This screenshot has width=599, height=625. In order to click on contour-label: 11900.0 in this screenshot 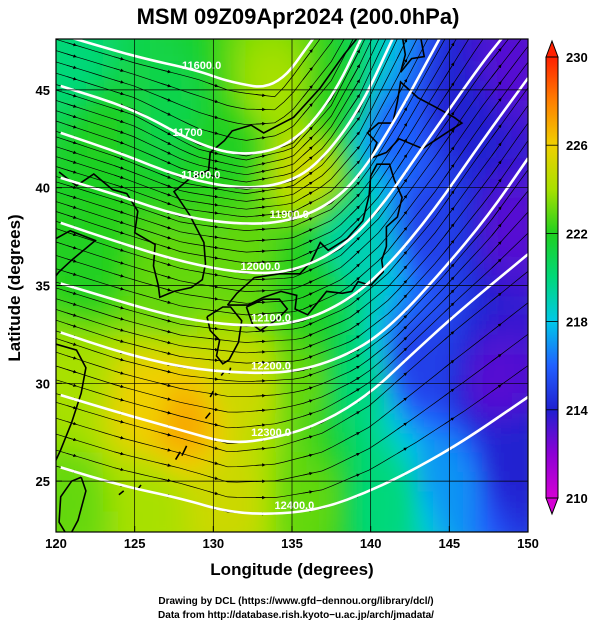, I will do `click(289, 215)`.